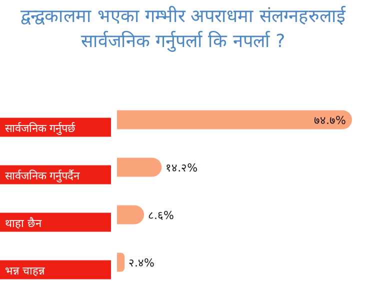 Image resolution: width=366 pixels, height=300 pixels. I want to click on y-tick-label: थाहा छैन, so click(23, 223).